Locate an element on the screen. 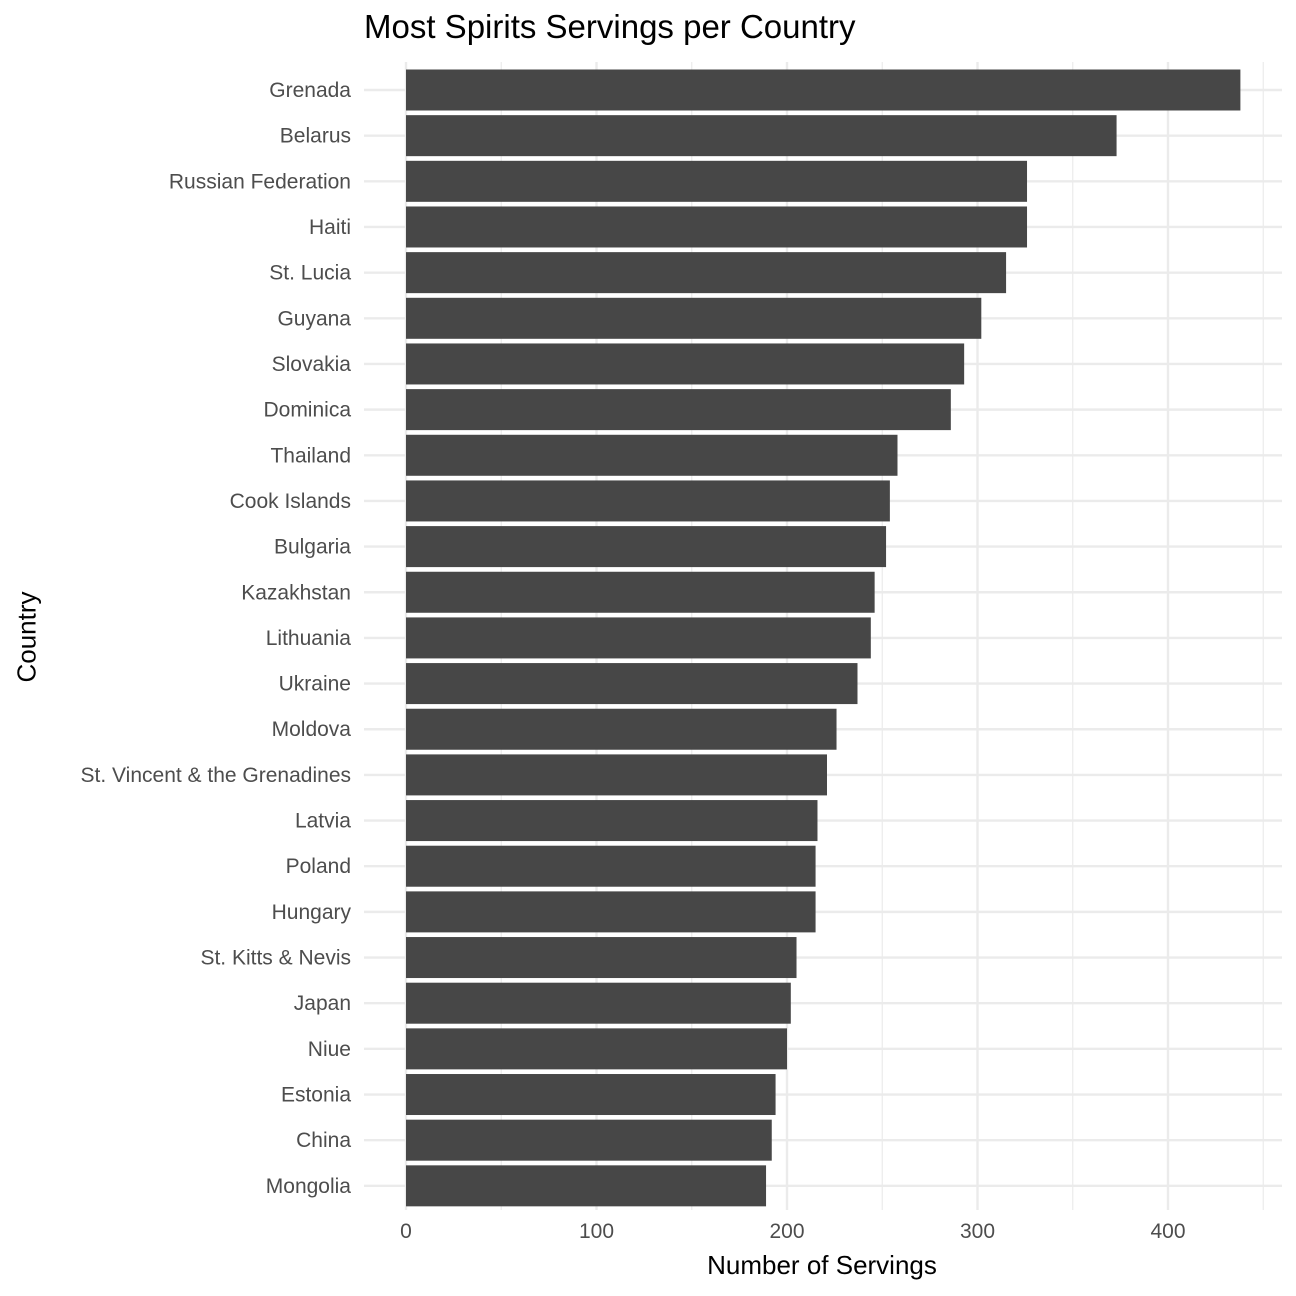 The image size is (1296, 1296). bar-bulgaria is located at coordinates (646, 547).